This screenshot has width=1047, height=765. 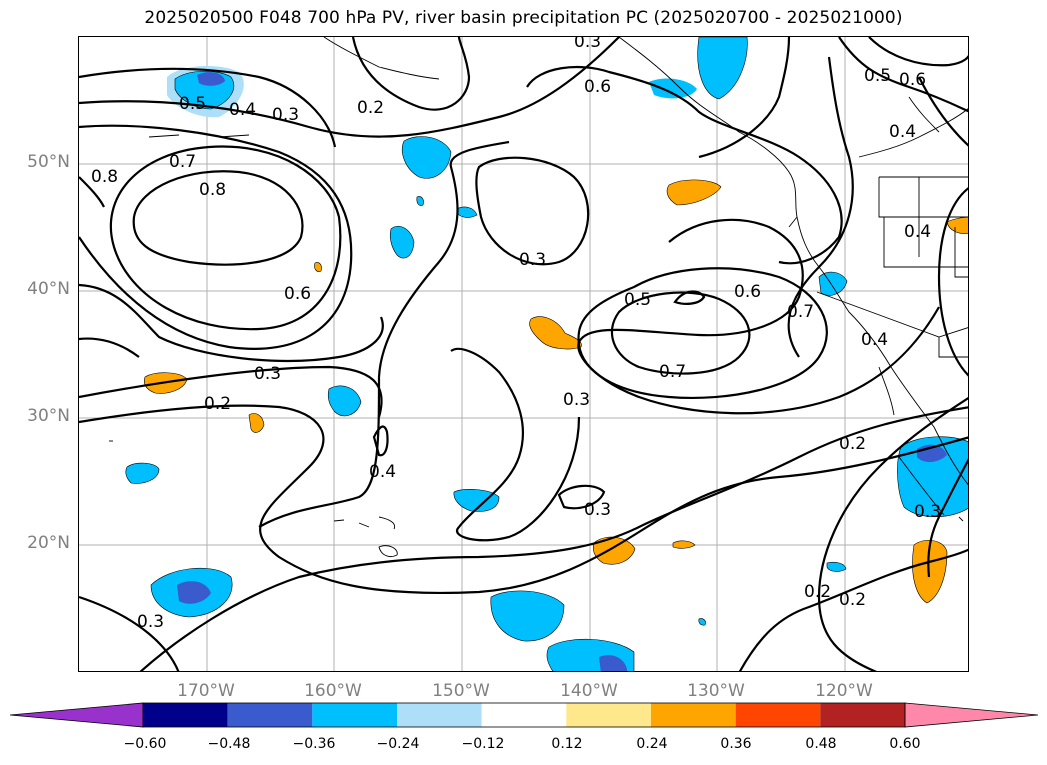 I want to click on colorbar-extend-high, so click(x=971, y=715).